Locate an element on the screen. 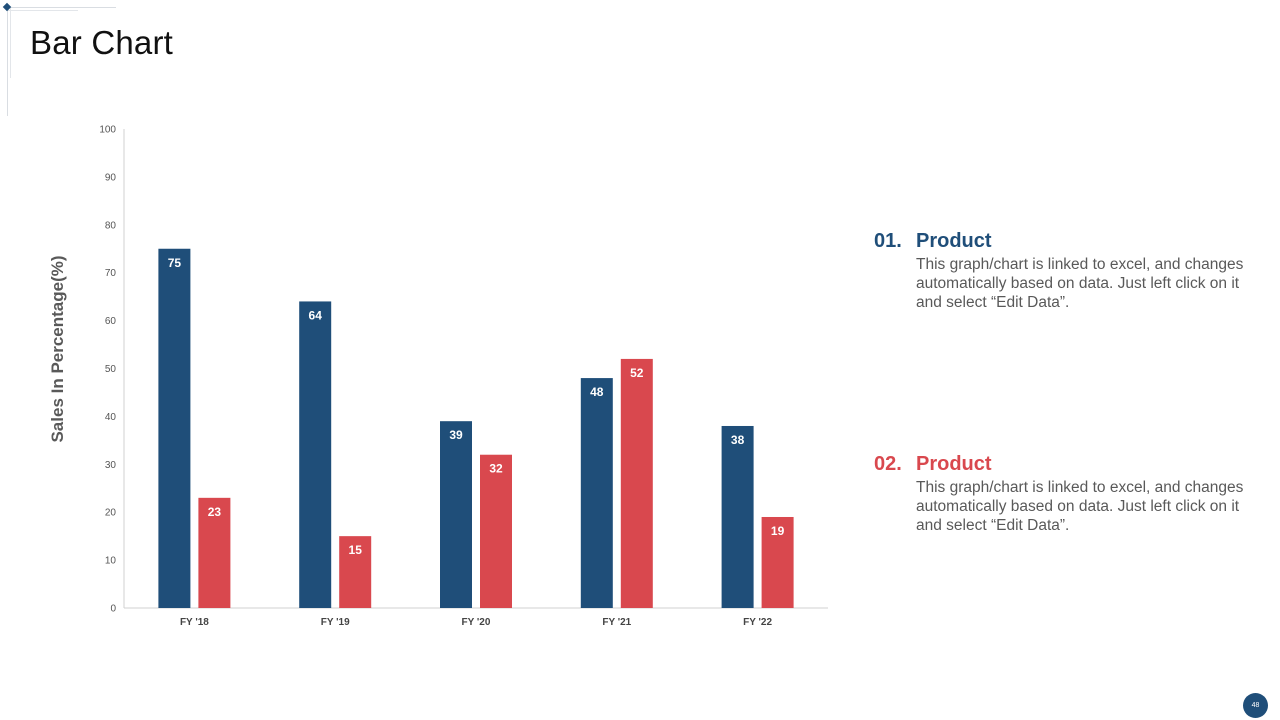 The width and height of the screenshot is (1280, 720). y-tick-label: 100 is located at coordinates (107, 130).